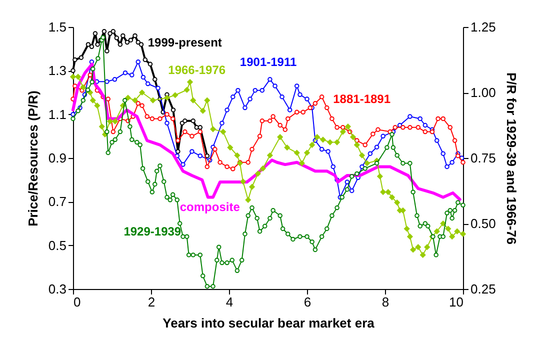  Describe the element at coordinates (483, 158) in the screenshot. I see `y2-tick-label: 0.75` at that location.